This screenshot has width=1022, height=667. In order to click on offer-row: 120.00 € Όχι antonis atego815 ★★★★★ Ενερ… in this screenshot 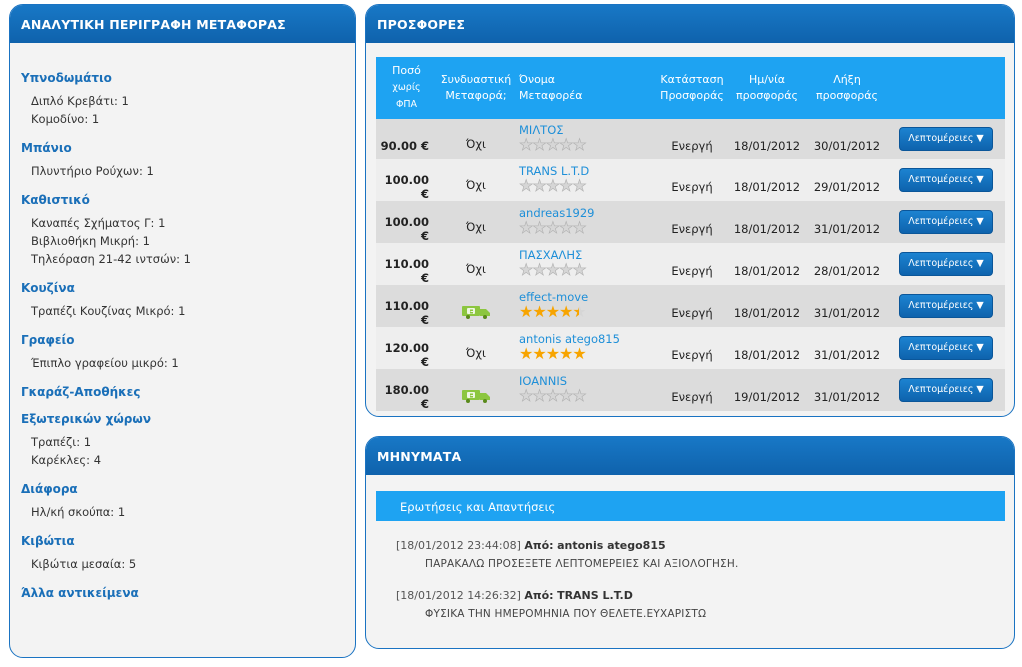, I will do `click(690, 348)`.